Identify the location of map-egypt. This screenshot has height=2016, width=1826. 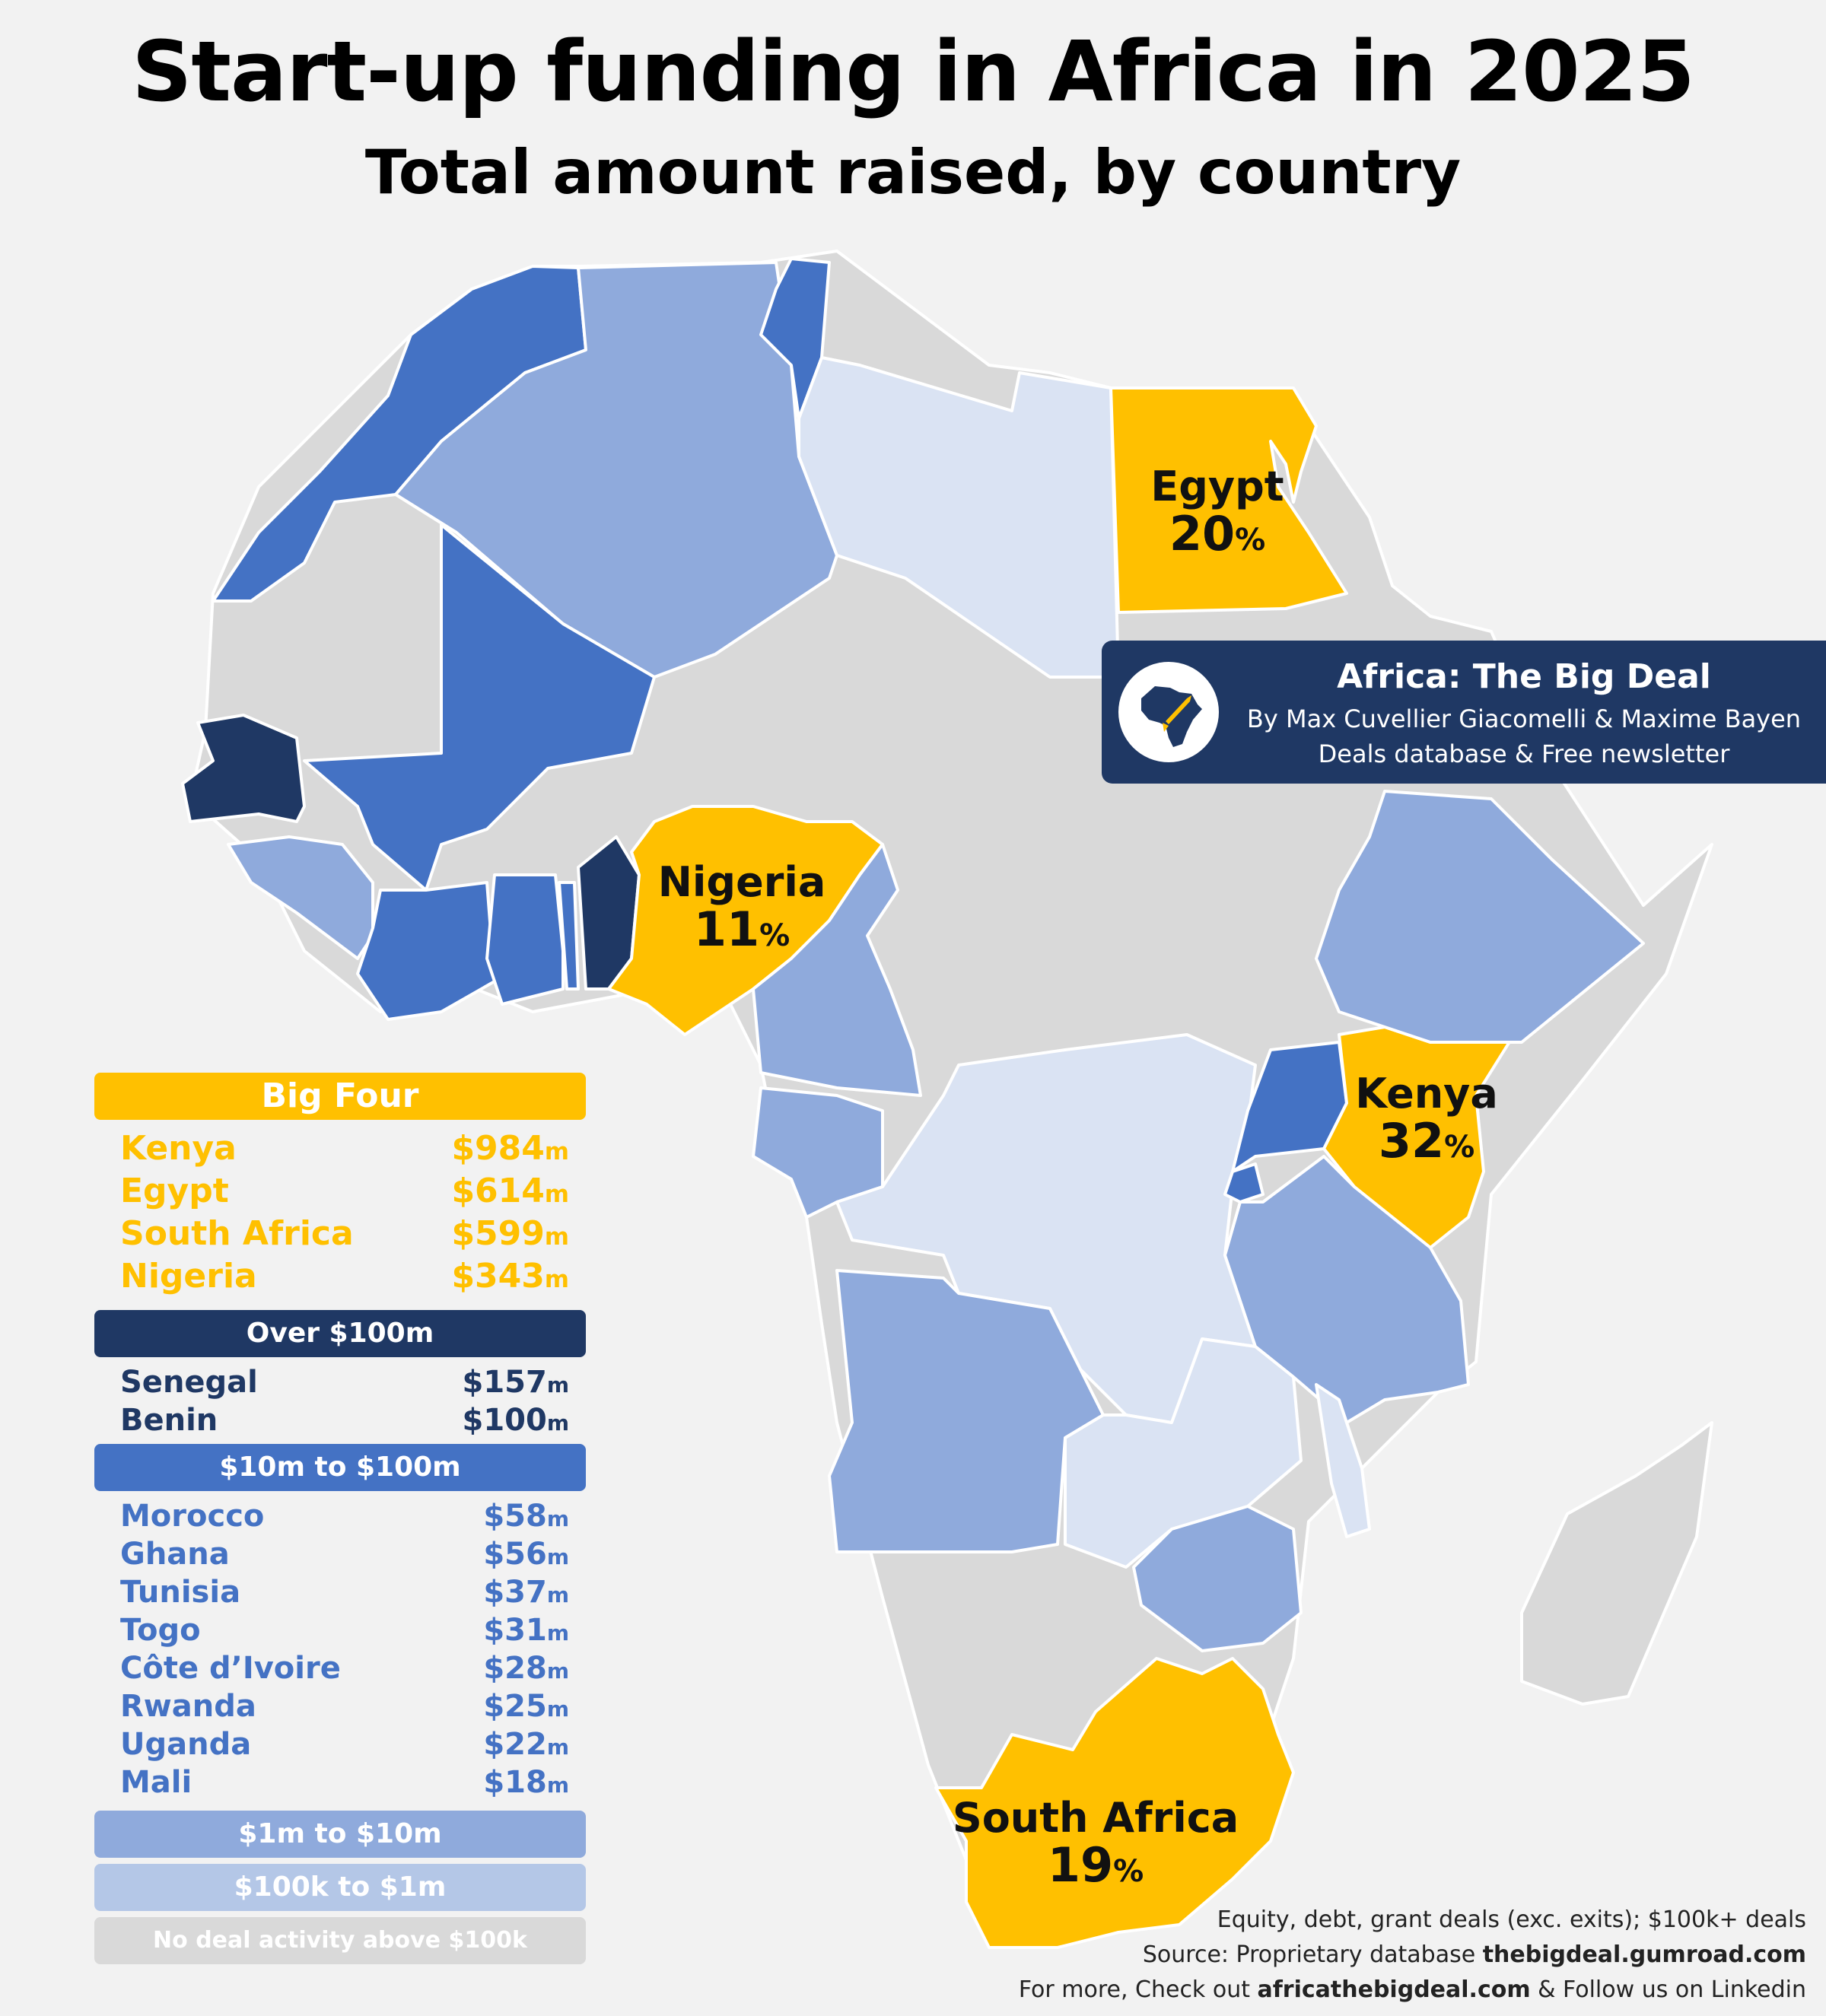
(1228, 500).